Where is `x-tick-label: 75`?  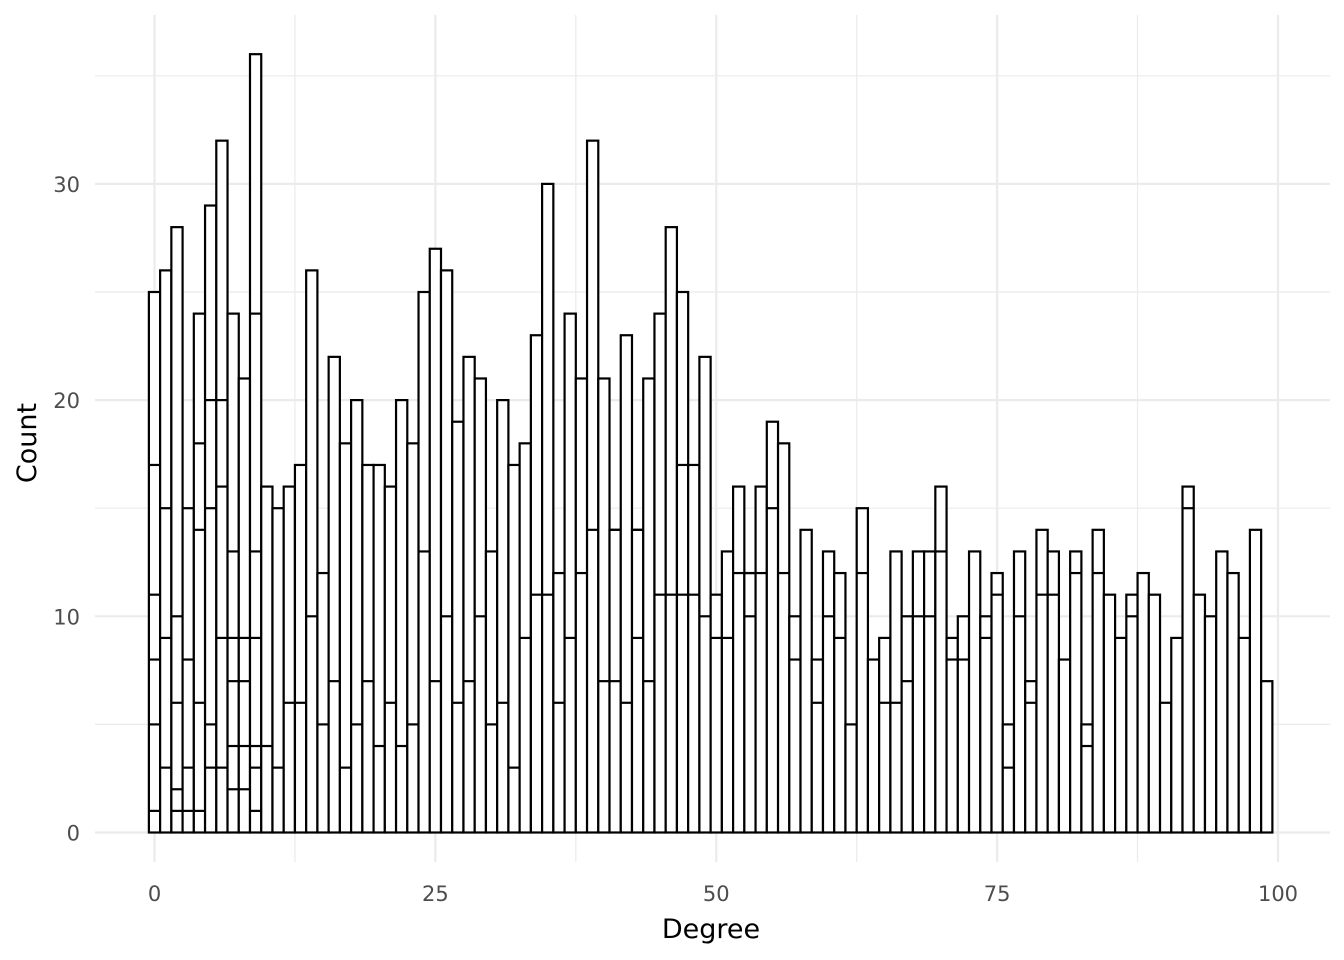 x-tick-label: 75 is located at coordinates (997, 894).